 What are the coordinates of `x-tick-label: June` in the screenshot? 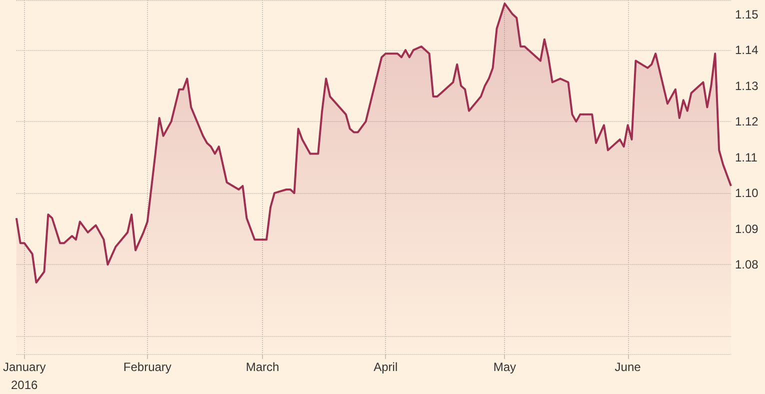 It's located at (628, 367).